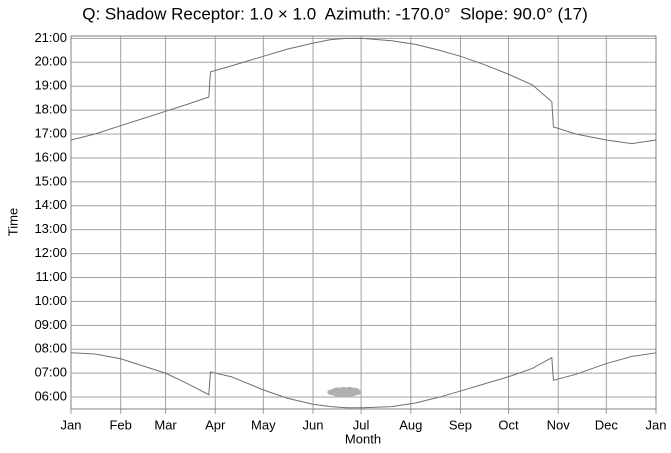 Image resolution: width=671 pixels, height=453 pixels. What do you see at coordinates (354, 390) in the screenshot?
I see `shadow-point` at bounding box center [354, 390].